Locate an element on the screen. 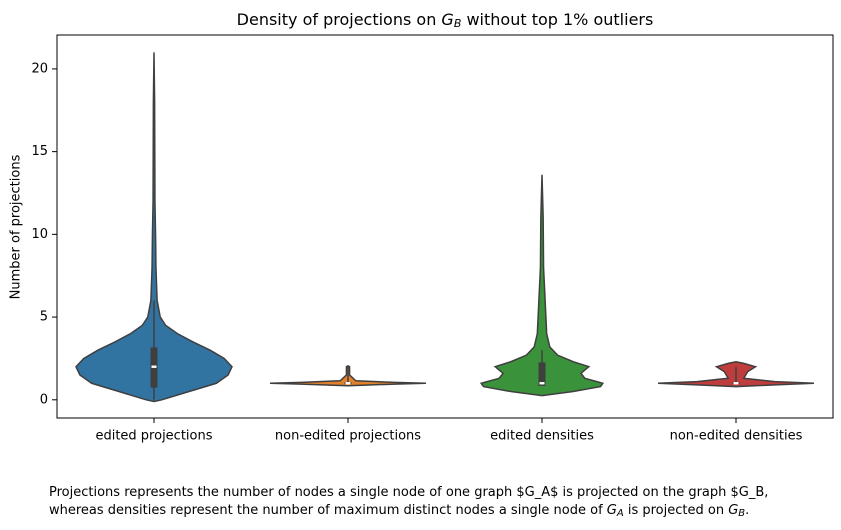 This screenshot has width=841, height=530. title-text: Density of projections on is located at coordinates (339, 19).